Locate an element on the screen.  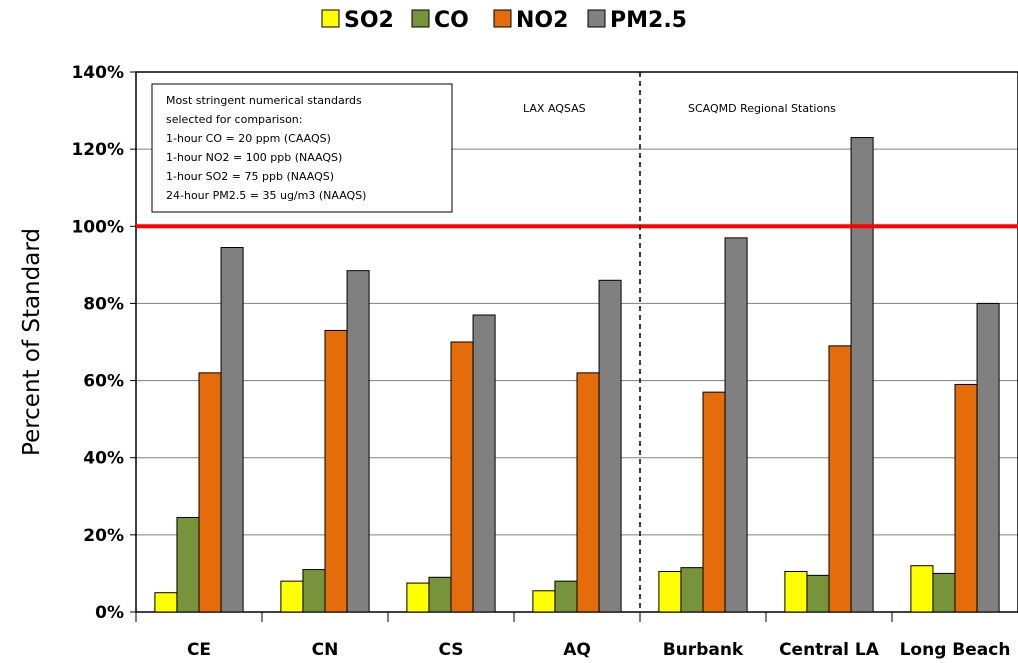
standards-note-line: 24-hour PM2.5 = 35 ug/m3 (NAAQS) is located at coordinates (266, 195).